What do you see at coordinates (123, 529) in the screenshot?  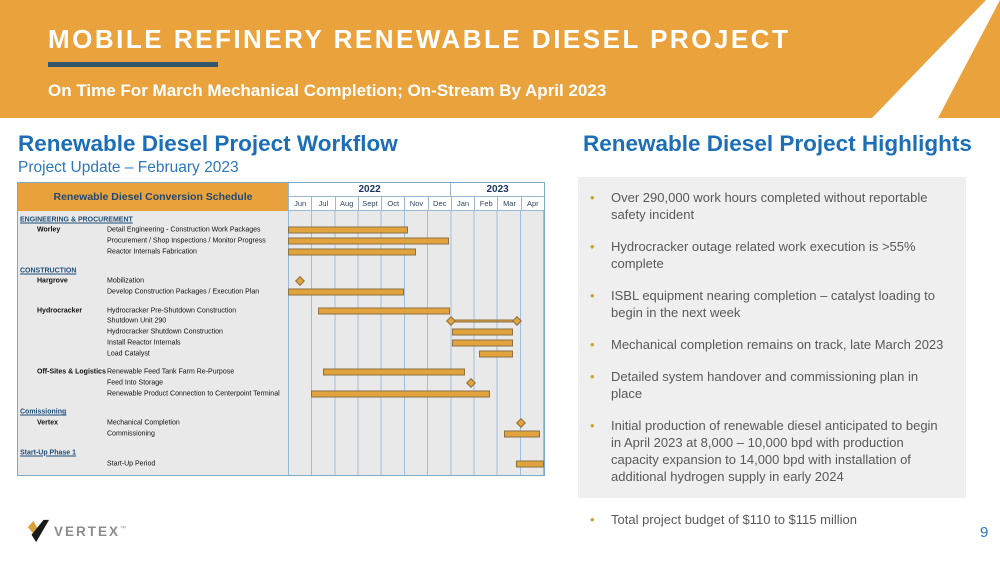 I see `trademark-symbol: ™` at bounding box center [123, 529].